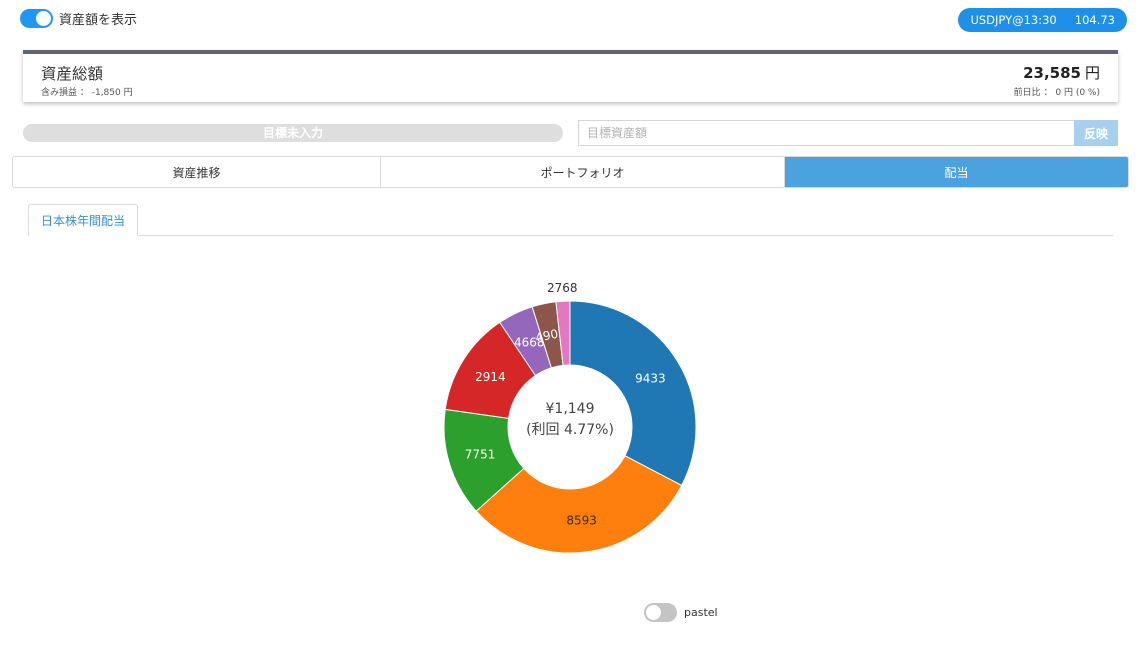 This screenshot has height=660, width=1142. Describe the element at coordinates (1092, 73) in the screenshot. I see `asset-total-unit: 円` at that location.